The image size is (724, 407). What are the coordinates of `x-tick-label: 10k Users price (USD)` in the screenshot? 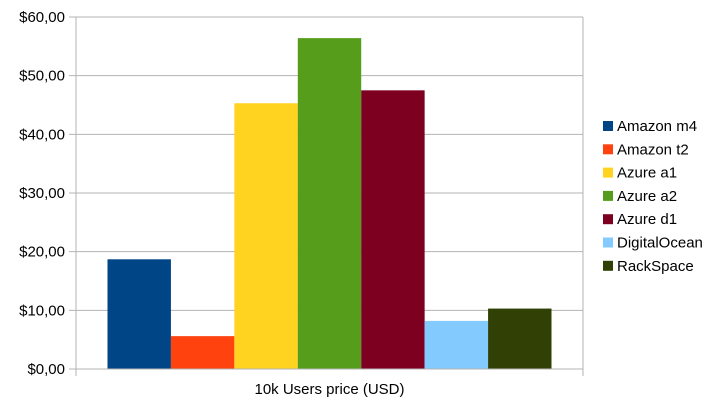 It's located at (329, 389).